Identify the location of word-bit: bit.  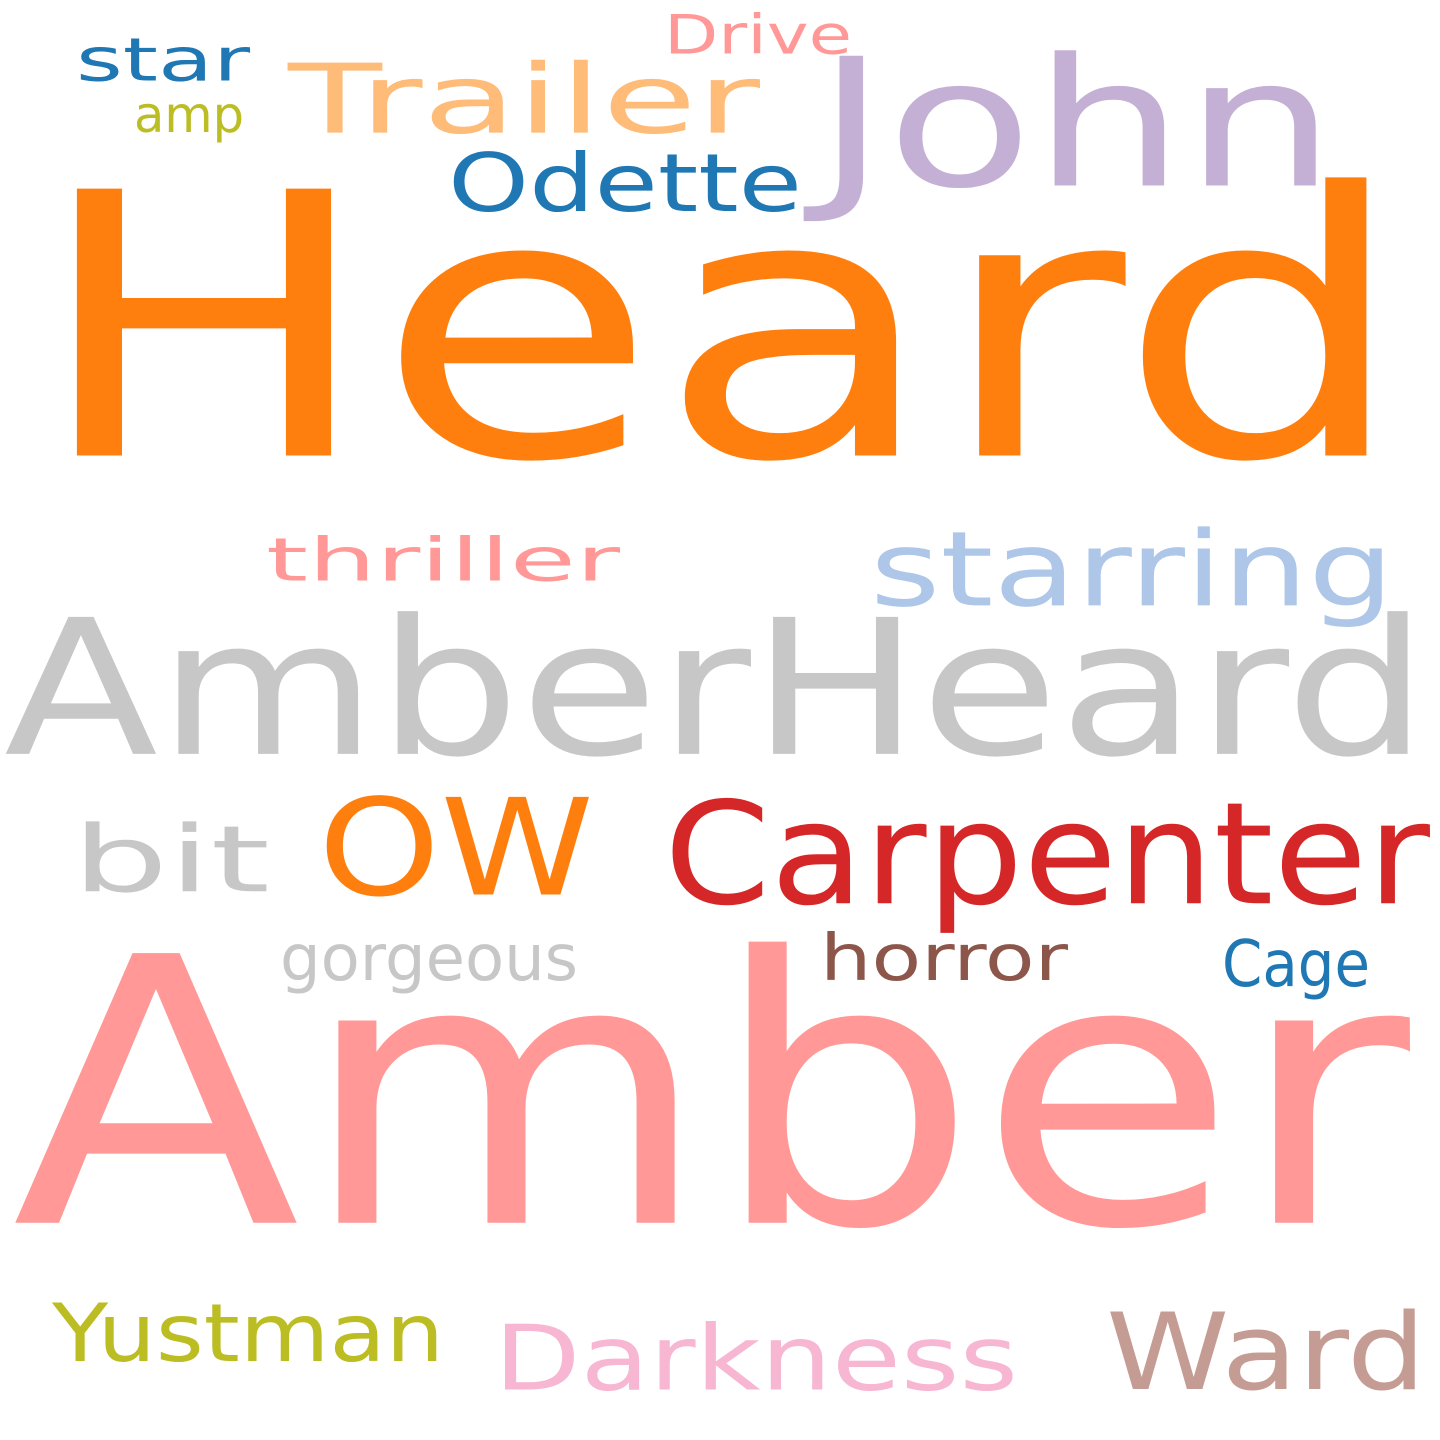
(171, 859).